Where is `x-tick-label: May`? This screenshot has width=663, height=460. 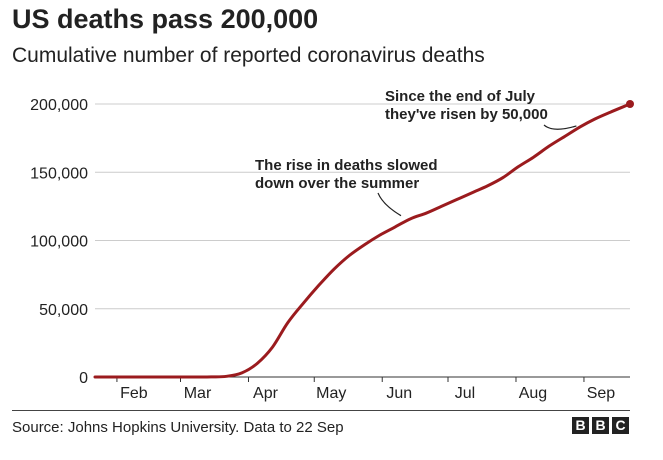
x-tick-label: May is located at coordinates (331, 393).